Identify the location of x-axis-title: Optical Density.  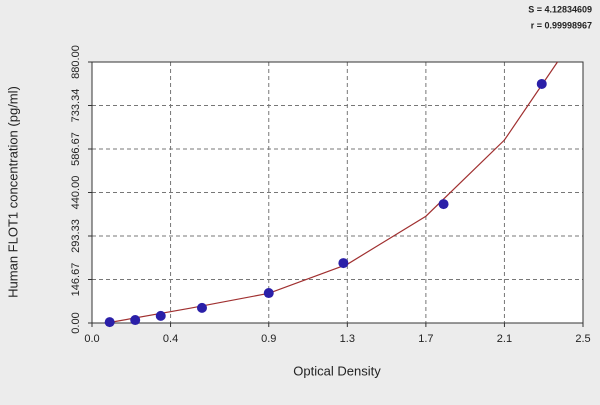
(337, 370).